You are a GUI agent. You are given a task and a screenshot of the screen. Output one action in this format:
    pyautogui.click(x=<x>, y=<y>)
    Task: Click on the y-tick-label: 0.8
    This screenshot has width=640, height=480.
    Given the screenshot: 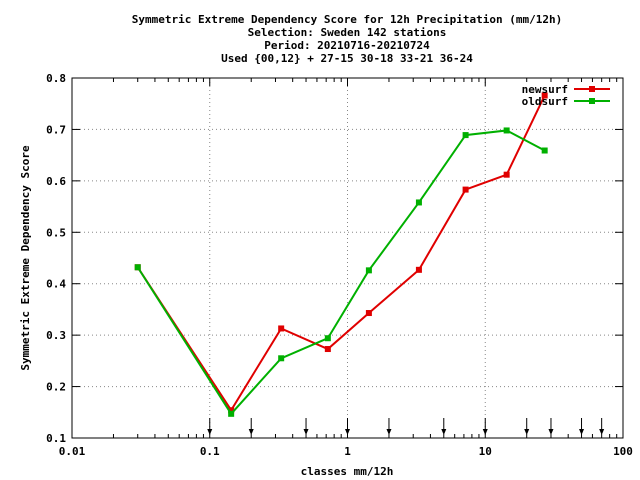 What is the action you would take?
    pyautogui.click(x=56, y=78)
    